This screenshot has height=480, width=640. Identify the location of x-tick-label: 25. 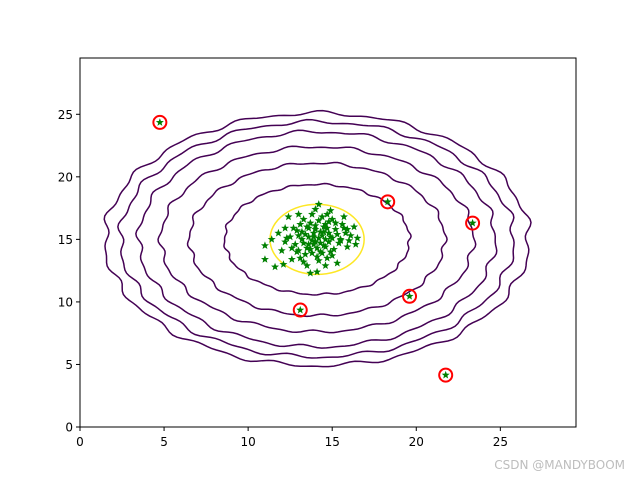
(500, 442).